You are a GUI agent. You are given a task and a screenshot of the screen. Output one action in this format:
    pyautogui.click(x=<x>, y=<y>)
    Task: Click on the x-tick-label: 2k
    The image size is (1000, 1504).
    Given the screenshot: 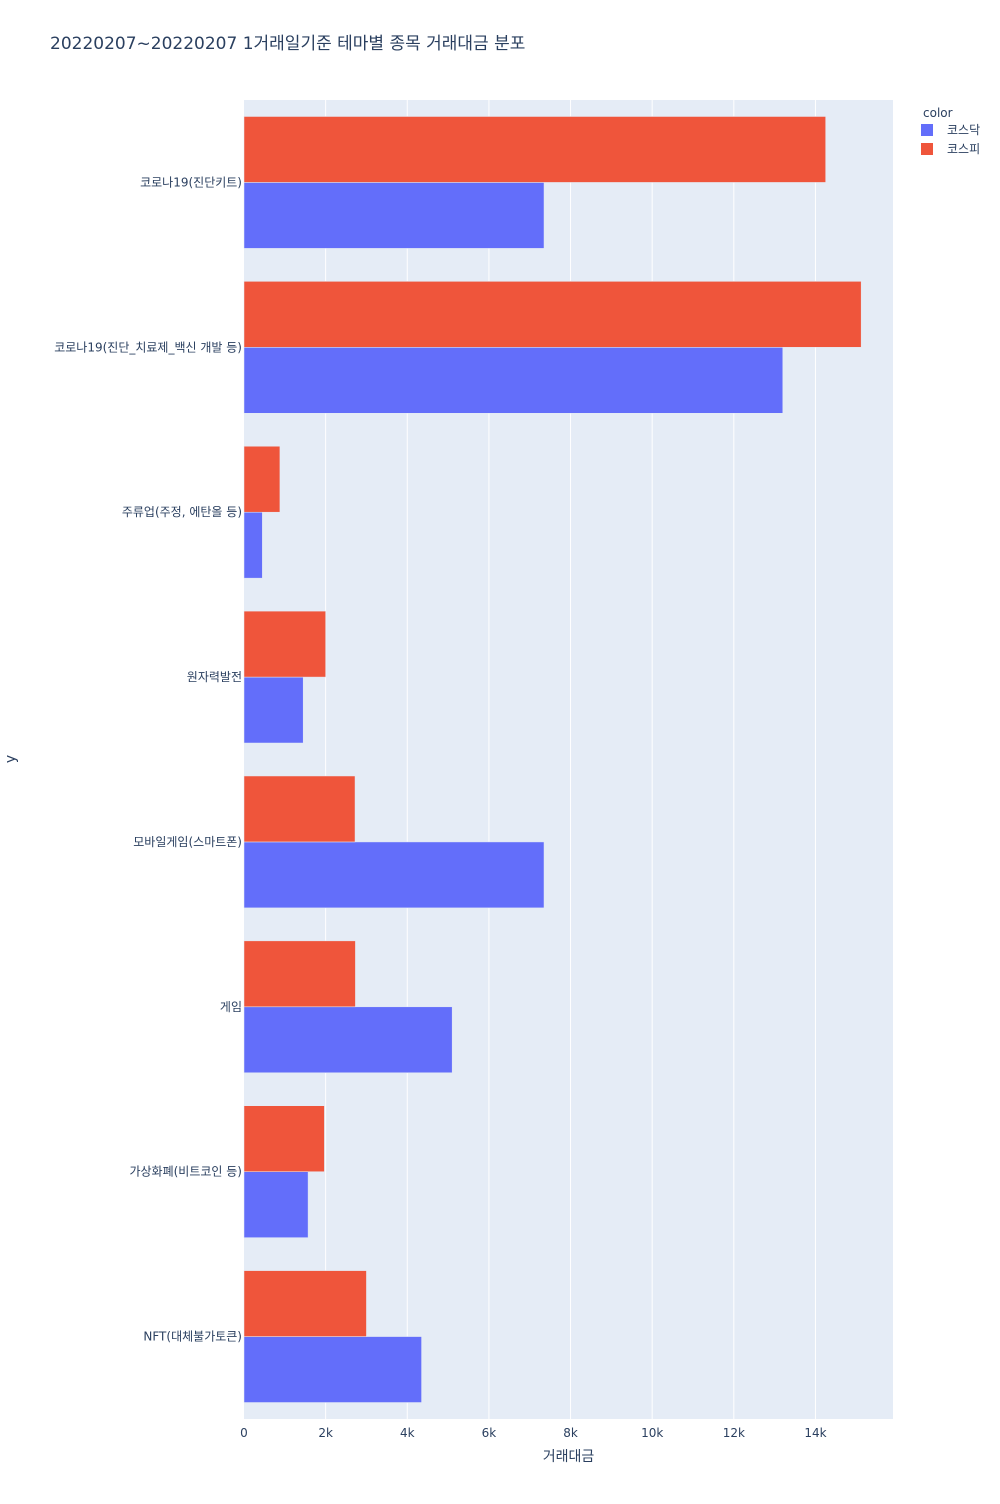 What is the action you would take?
    pyautogui.click(x=325, y=1433)
    